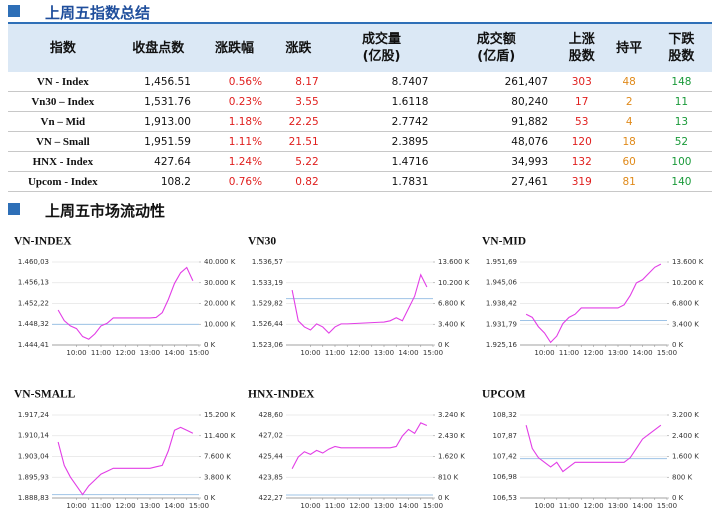 This screenshot has height=524, width=716. What do you see at coordinates (381, 56) in the screenshot?
I see `header-line: (亿股)` at bounding box center [381, 56].